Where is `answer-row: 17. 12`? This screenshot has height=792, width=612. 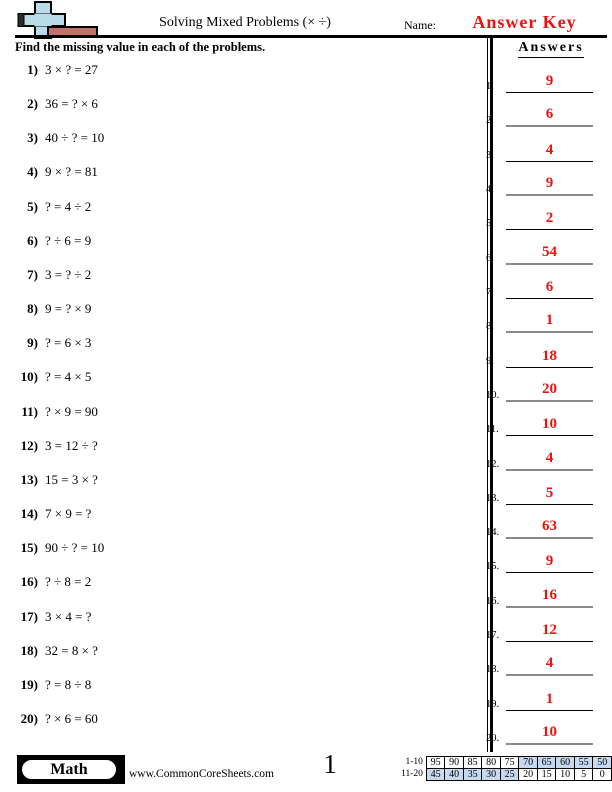 answer-row: 17. 12 is located at coordinates (541, 629).